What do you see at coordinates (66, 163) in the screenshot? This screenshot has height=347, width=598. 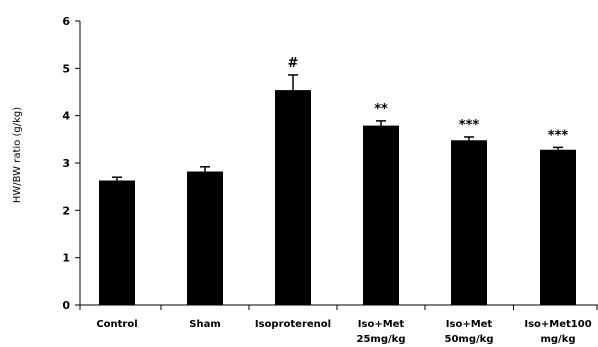 I see `y-tick-label: 3` at bounding box center [66, 163].